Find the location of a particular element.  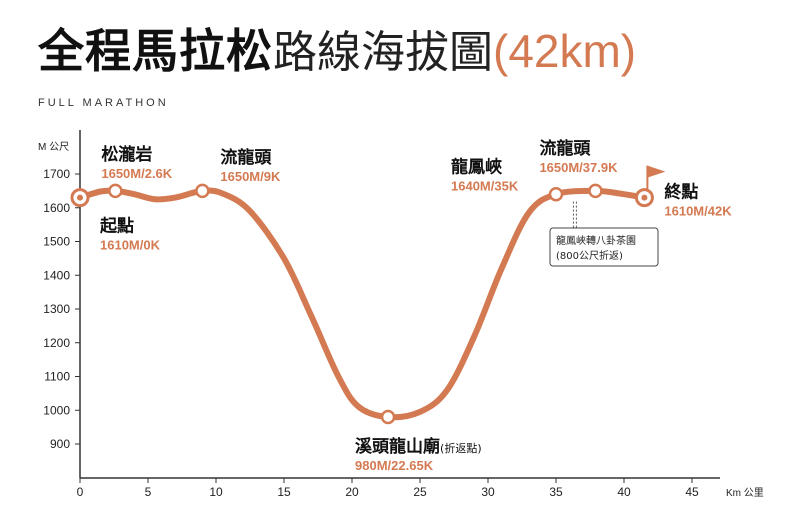

finish-flag-icon is located at coordinates (656, 171).